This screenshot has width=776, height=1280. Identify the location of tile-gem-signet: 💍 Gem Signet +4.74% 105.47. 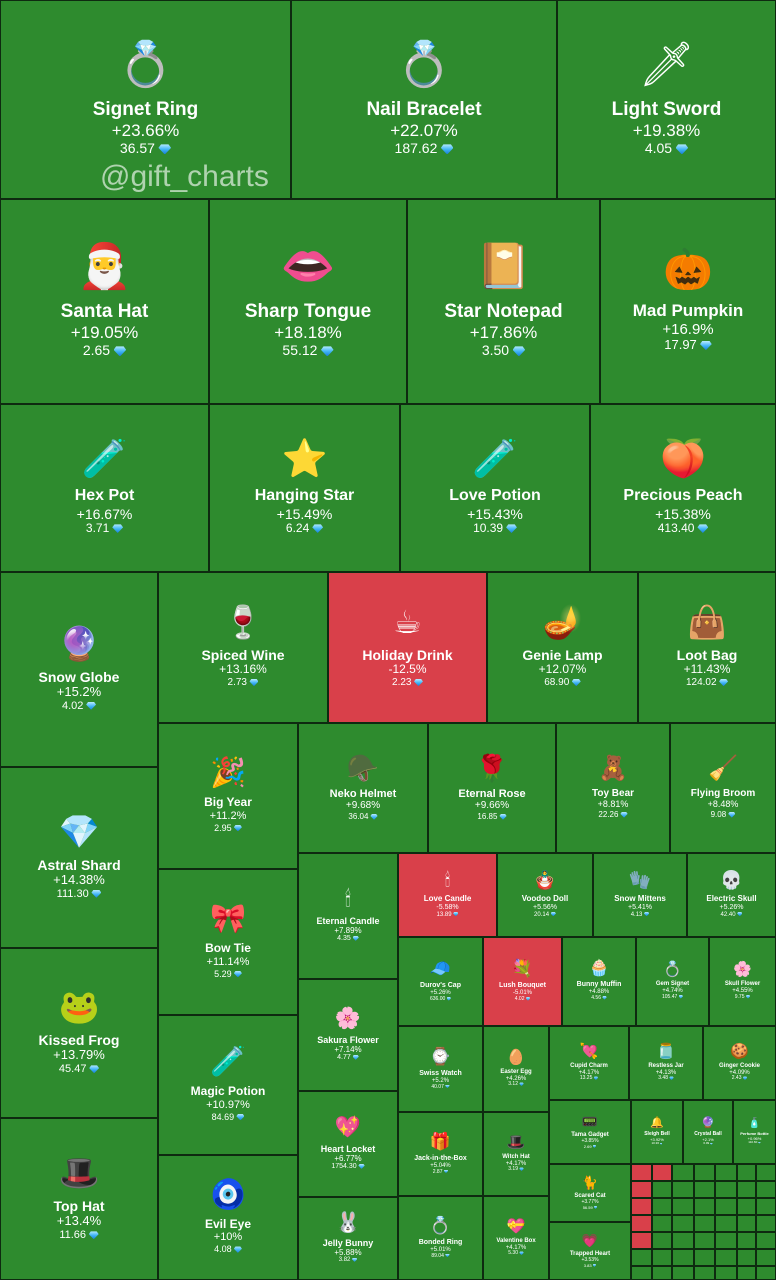
(672, 981).